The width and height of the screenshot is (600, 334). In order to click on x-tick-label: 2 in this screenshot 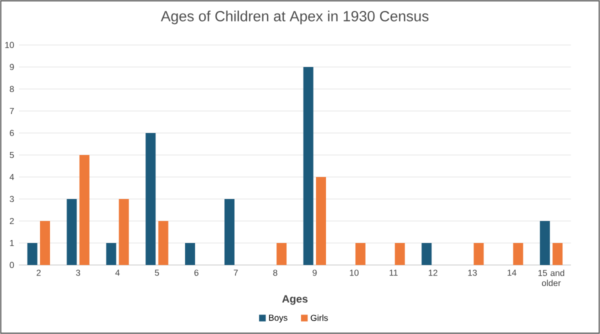, I will do `click(38, 273)`.